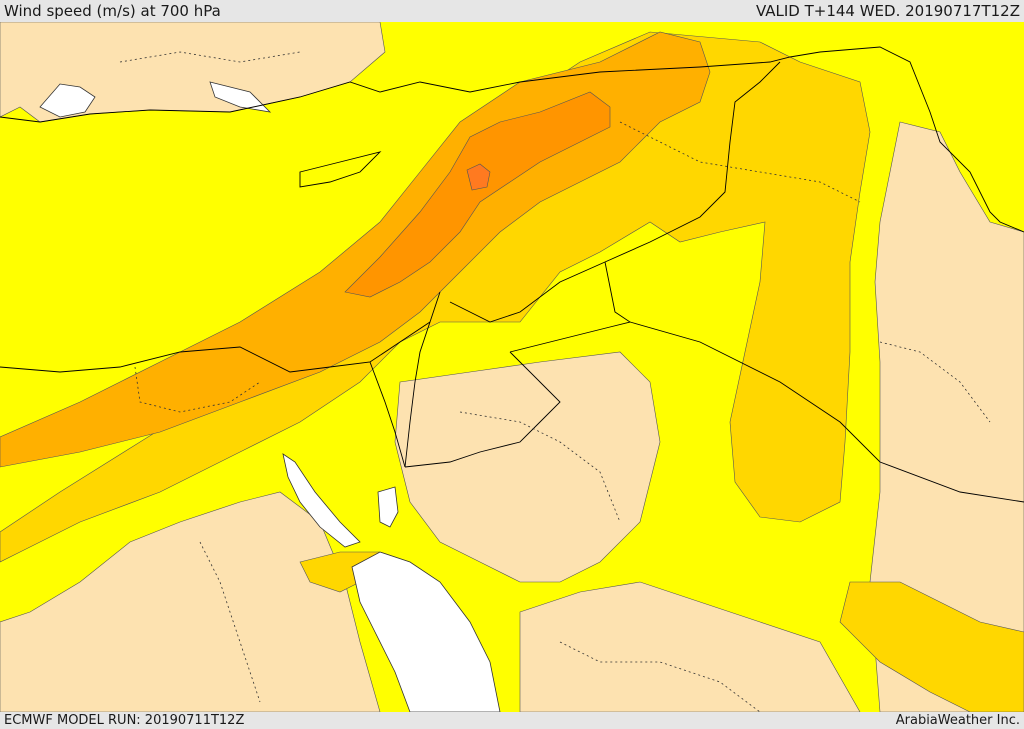  Describe the element at coordinates (240, 97) in the screenshot. I see `lake-water` at that location.